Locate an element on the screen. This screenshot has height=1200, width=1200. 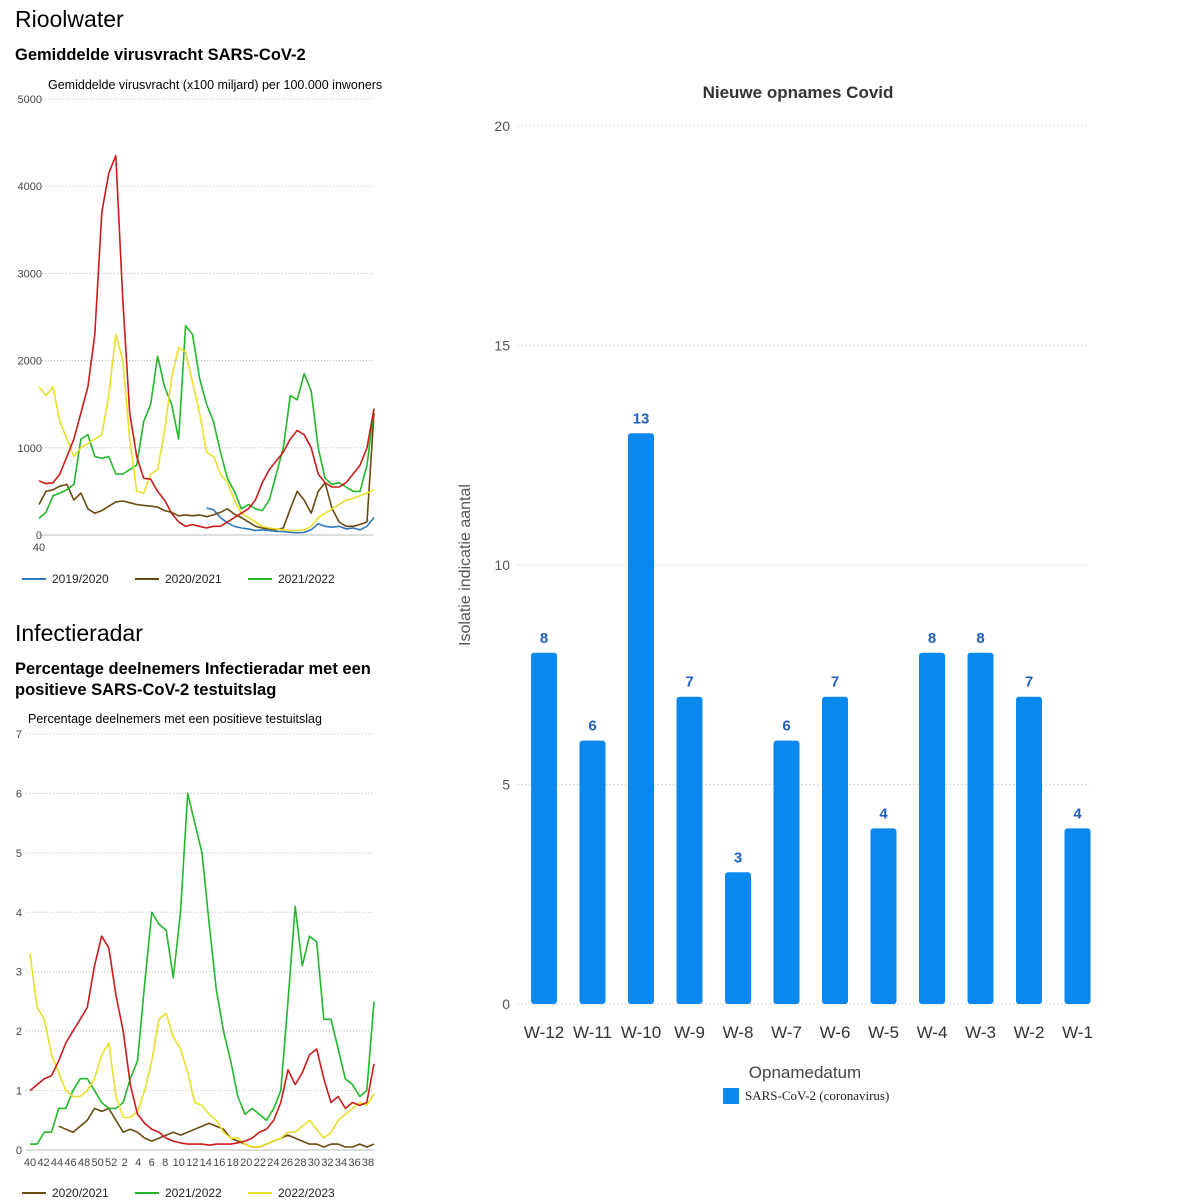
y-tick-label: 10 is located at coordinates (502, 565).